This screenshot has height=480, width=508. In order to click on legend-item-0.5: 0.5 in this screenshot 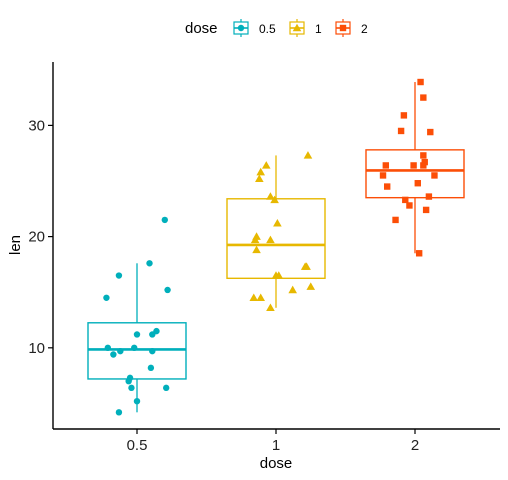, I will do `click(254, 28)`.